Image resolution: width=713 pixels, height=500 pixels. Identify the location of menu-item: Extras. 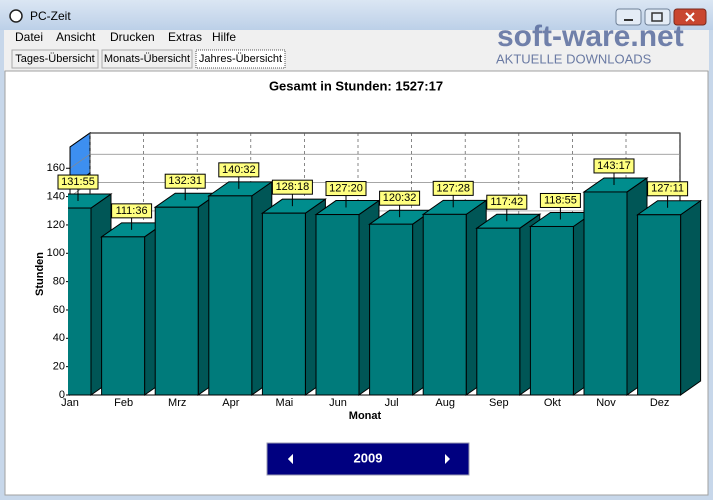
(185, 37).